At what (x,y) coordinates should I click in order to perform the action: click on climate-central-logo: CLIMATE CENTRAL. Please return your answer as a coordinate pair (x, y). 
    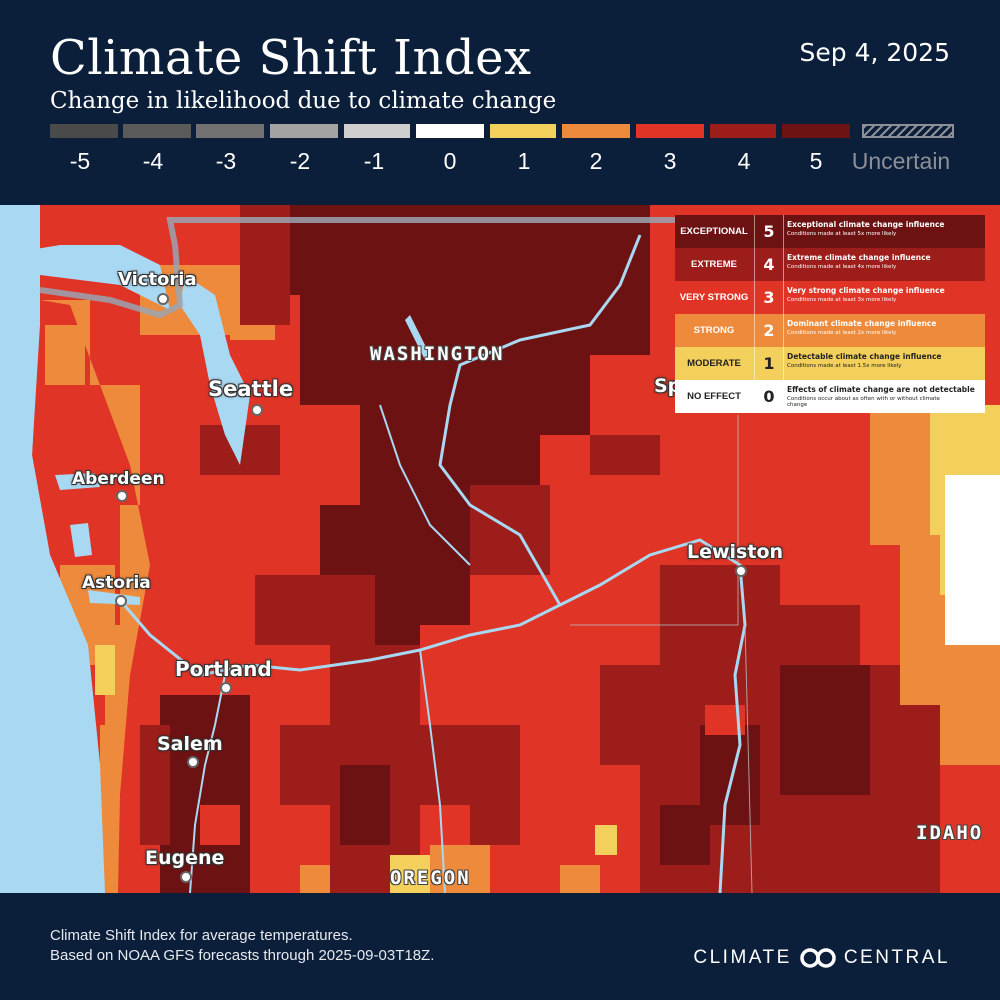
    Looking at the image, I should click on (821, 958).